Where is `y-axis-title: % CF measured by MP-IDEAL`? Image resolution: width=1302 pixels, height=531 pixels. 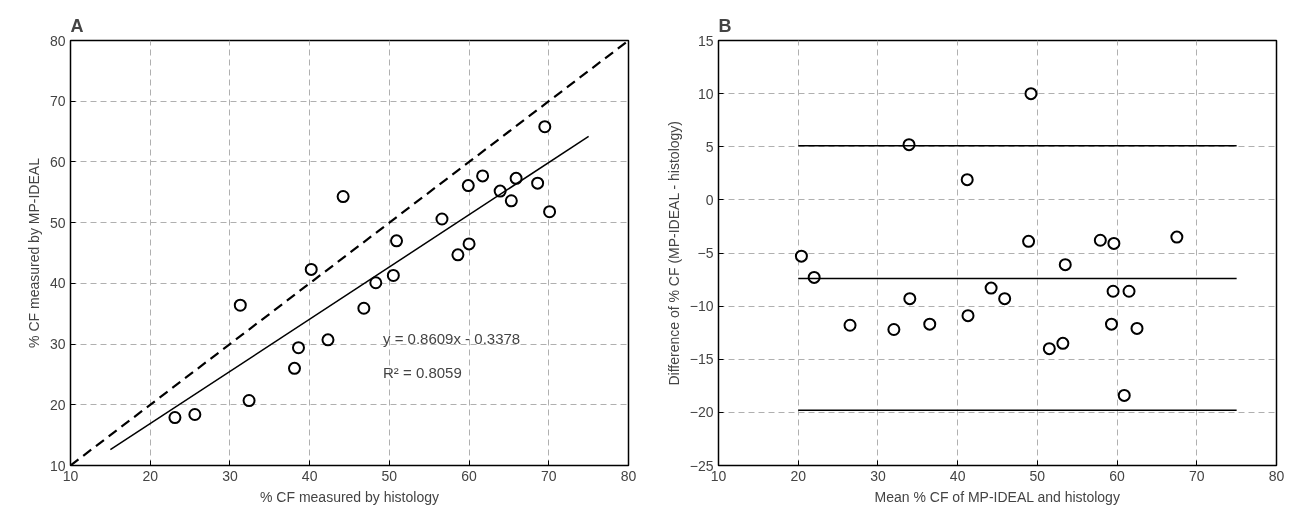 y-axis-title: % CF measured by MP-IDEAL is located at coordinates (33, 252).